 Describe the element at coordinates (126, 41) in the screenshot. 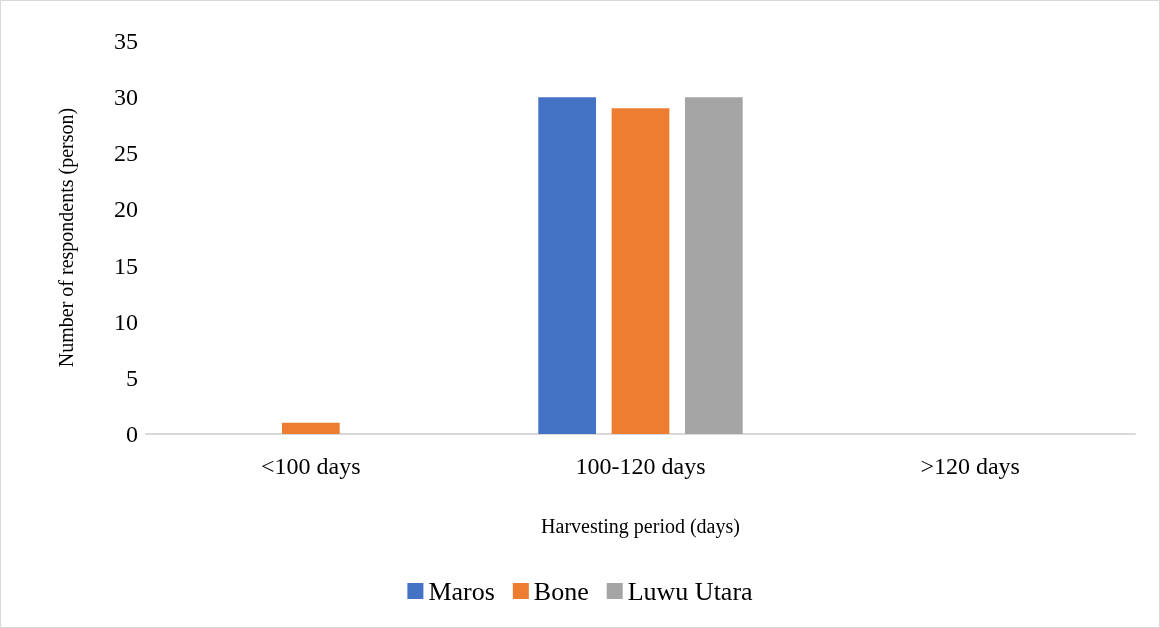

I see `y-tick-label: 35` at that location.